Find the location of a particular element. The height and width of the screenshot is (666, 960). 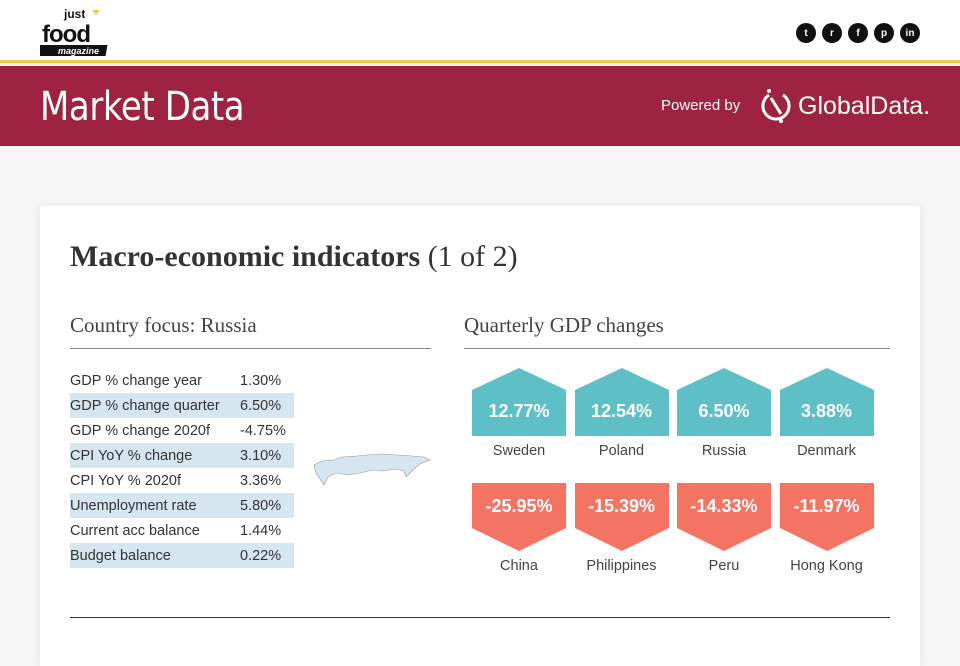

indicator-row: CPI YoY % change 3.10% is located at coordinates (182, 455).